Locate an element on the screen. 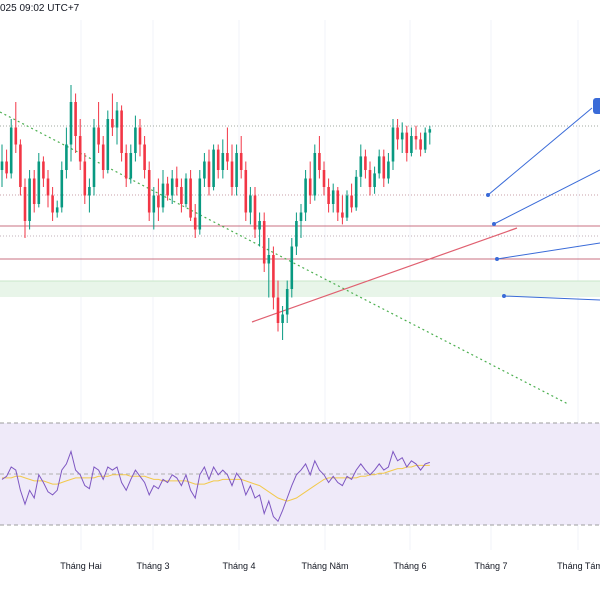  support-zone is located at coordinates (300, 289).